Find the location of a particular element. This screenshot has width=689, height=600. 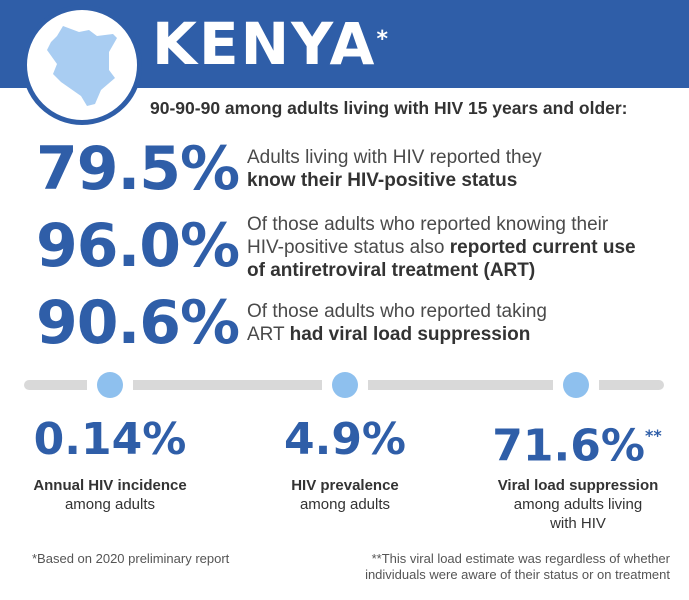

stat-label-prevalence: HIV prevalence among adults is located at coordinates (345, 495).